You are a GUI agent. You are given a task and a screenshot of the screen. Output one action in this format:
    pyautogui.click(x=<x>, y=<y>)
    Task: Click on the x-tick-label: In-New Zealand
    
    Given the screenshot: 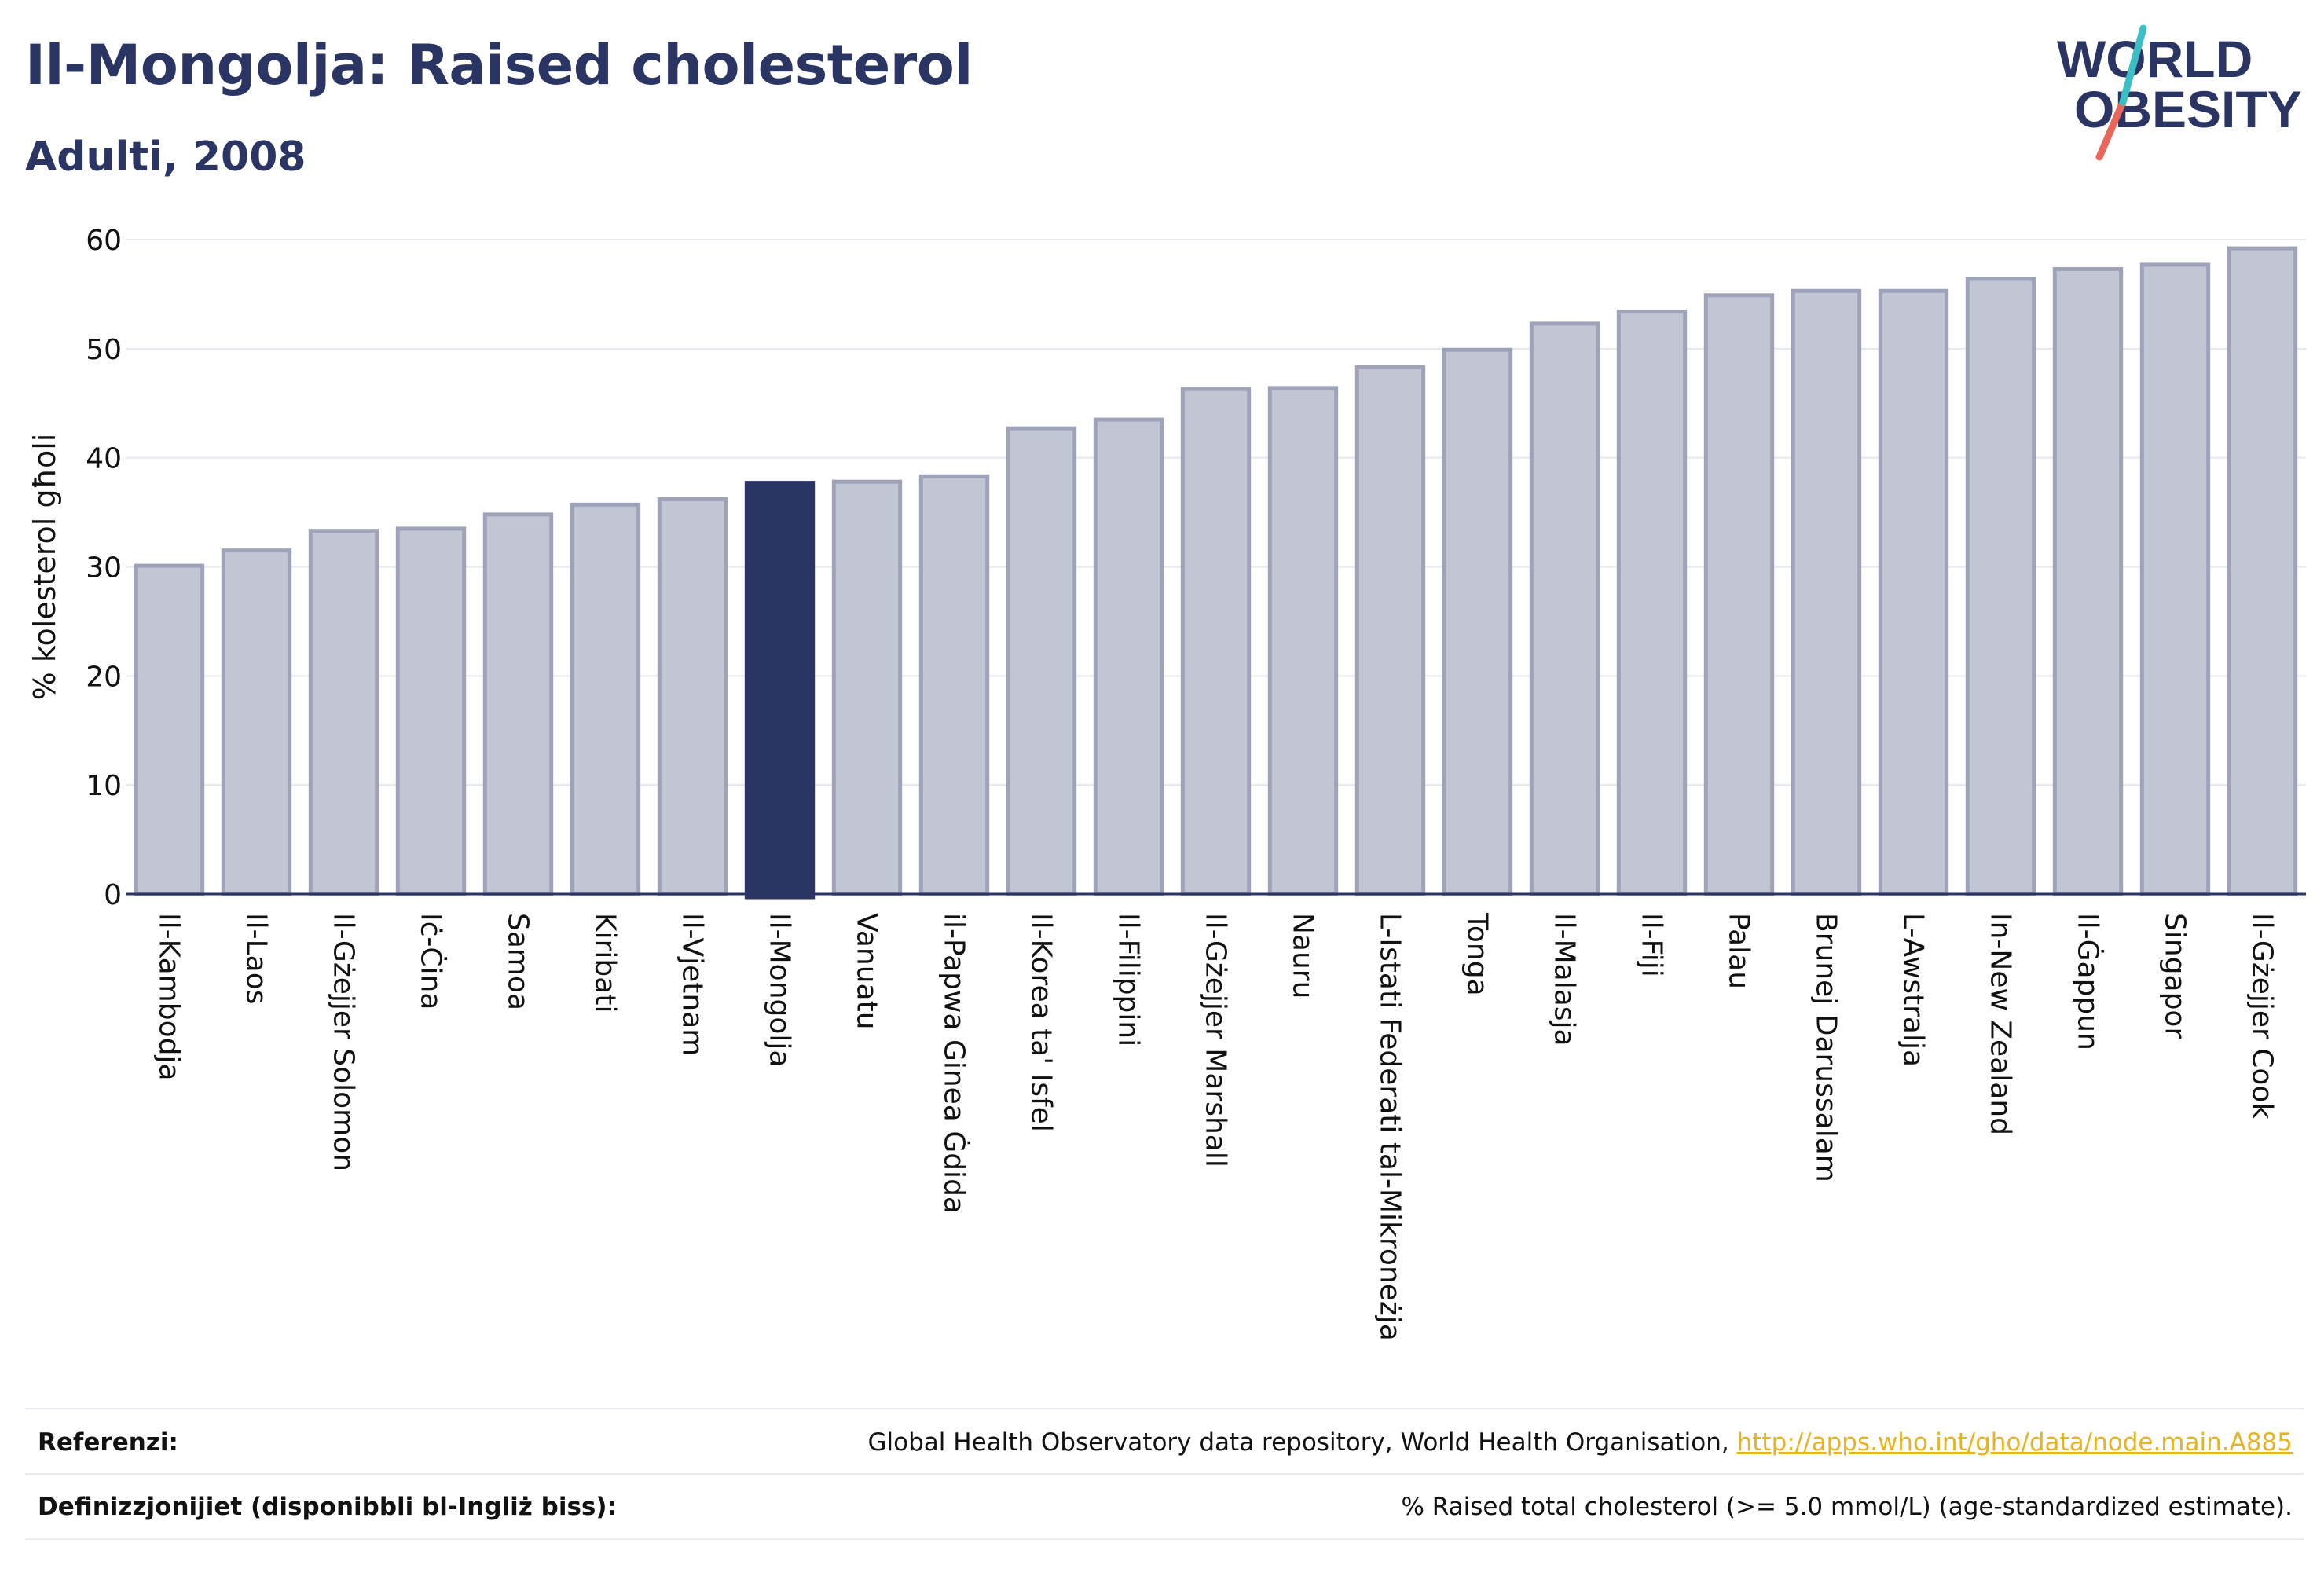 What is the action you would take?
    pyautogui.click(x=2001, y=1024)
    